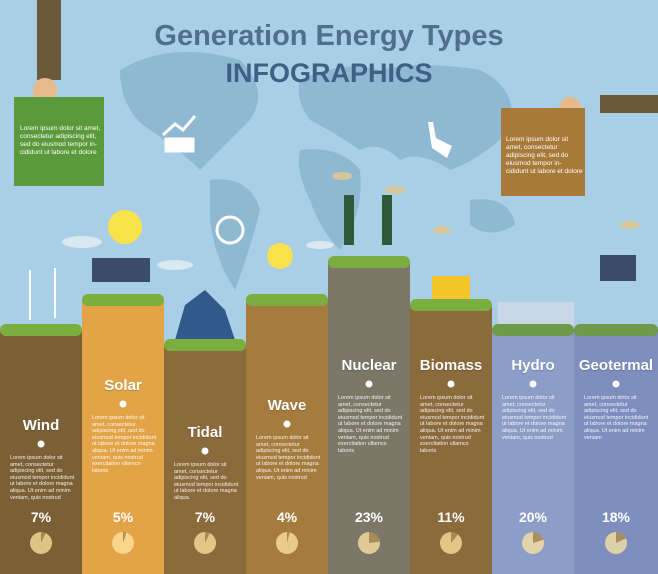 Image resolution: width=658 pixels, height=574 pixels. Describe the element at coordinates (123, 385) in the screenshot. I see `column-name: Solar` at that location.